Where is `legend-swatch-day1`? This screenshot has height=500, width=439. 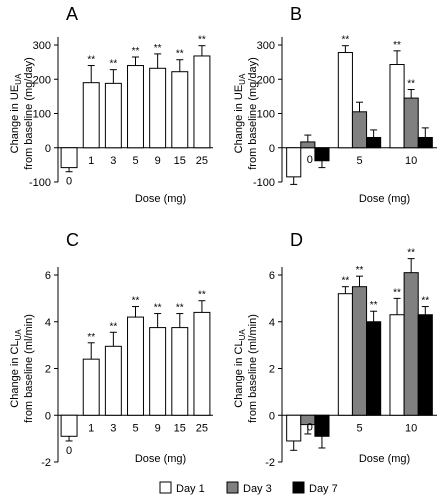
legend-swatch-day1 is located at coordinates (165, 487).